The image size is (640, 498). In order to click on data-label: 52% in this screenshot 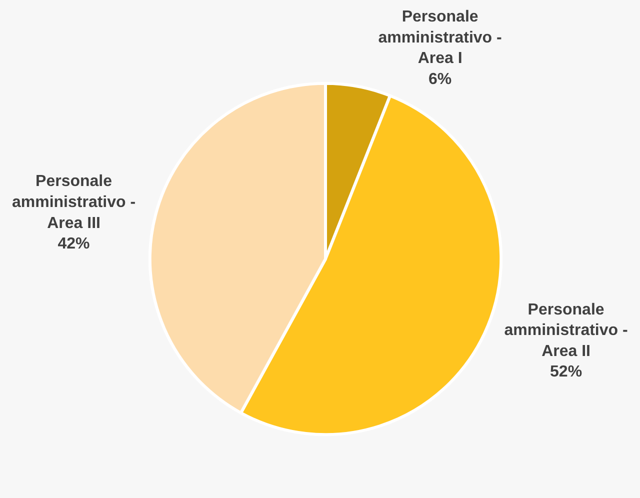, I will do `click(566, 372)`.